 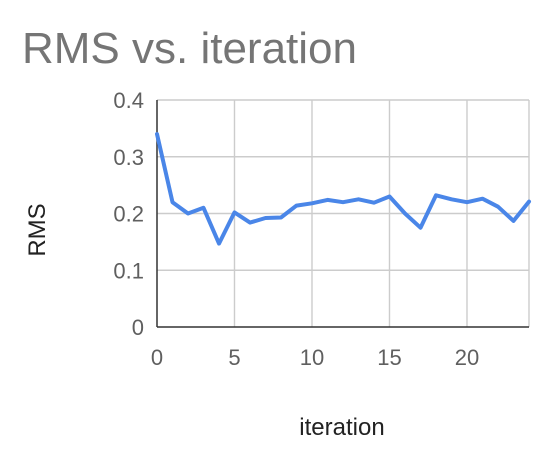 I want to click on y-tick-label: 0.4, so click(x=128, y=100).